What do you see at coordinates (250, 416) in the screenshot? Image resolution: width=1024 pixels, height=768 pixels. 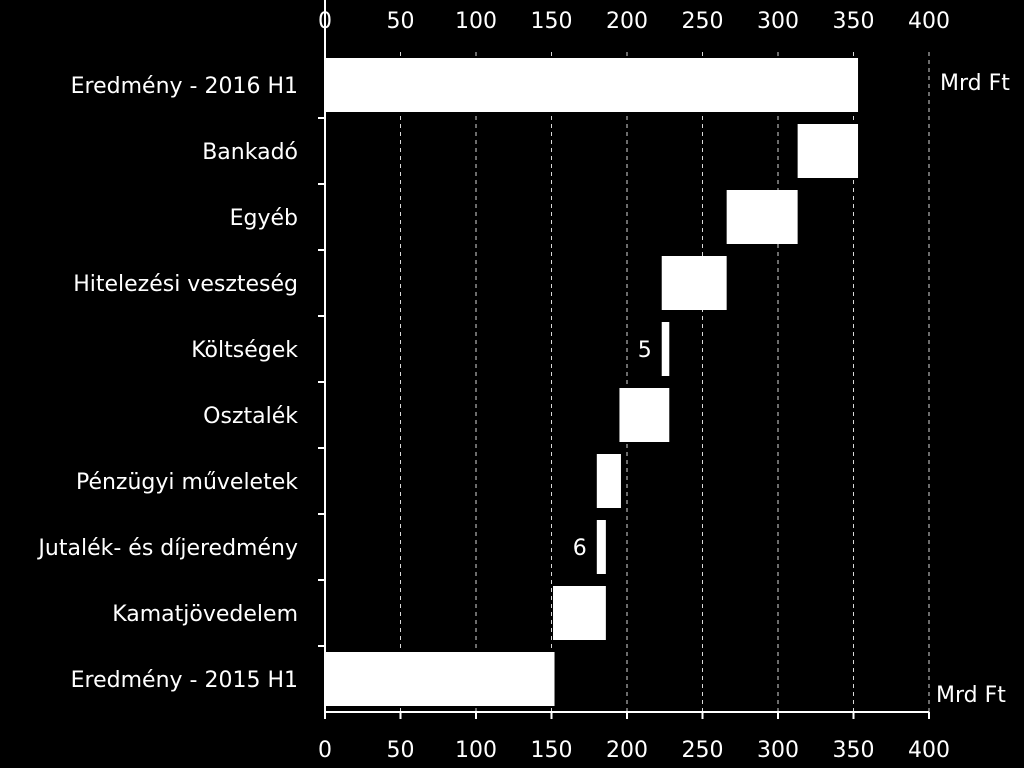 I see `category-label: Osztalék` at bounding box center [250, 416].